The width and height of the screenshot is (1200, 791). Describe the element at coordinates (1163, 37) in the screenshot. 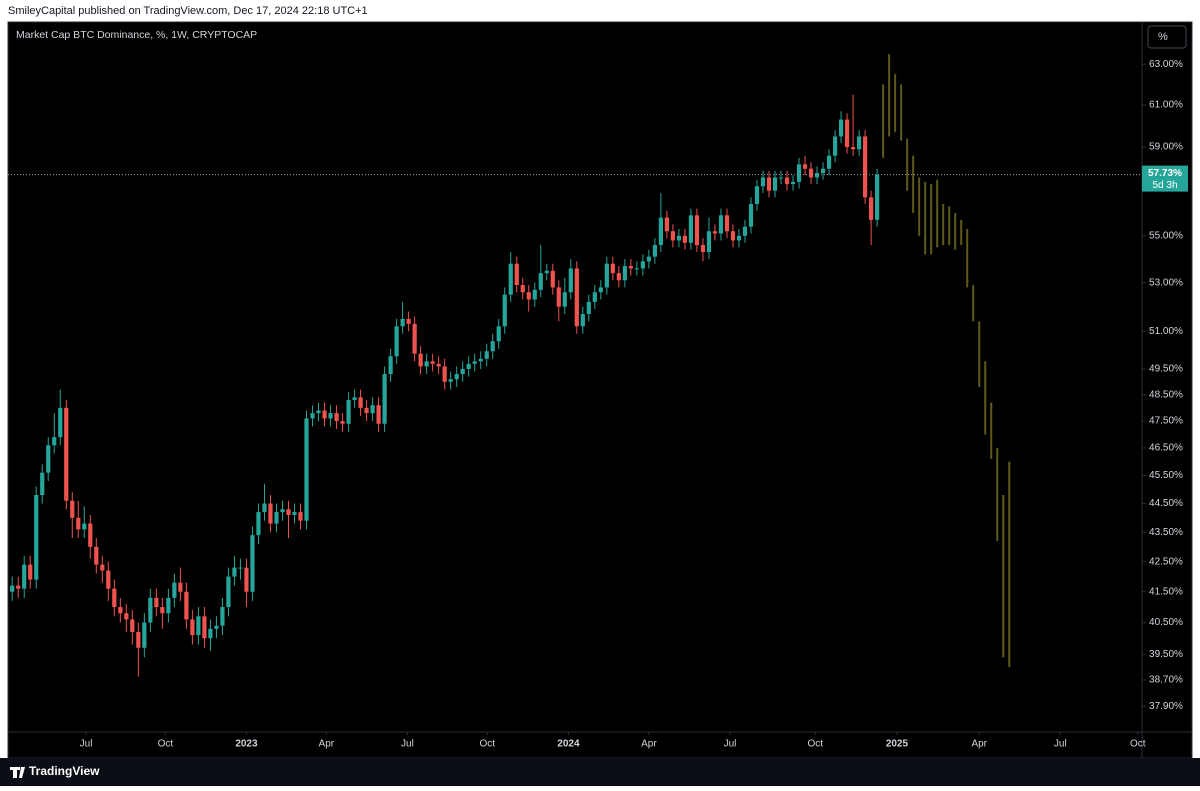

I see `scale-button-label: %` at that location.